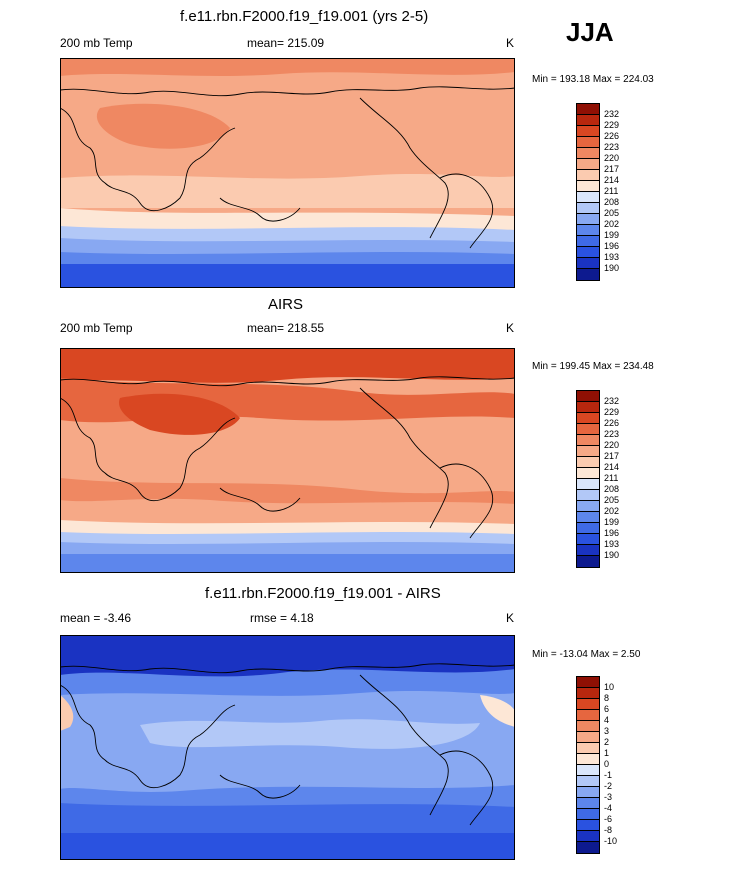 The image size is (733, 872). What do you see at coordinates (608, 786) in the screenshot?
I see `panel3-colorbar-tick-label: -2` at bounding box center [608, 786].